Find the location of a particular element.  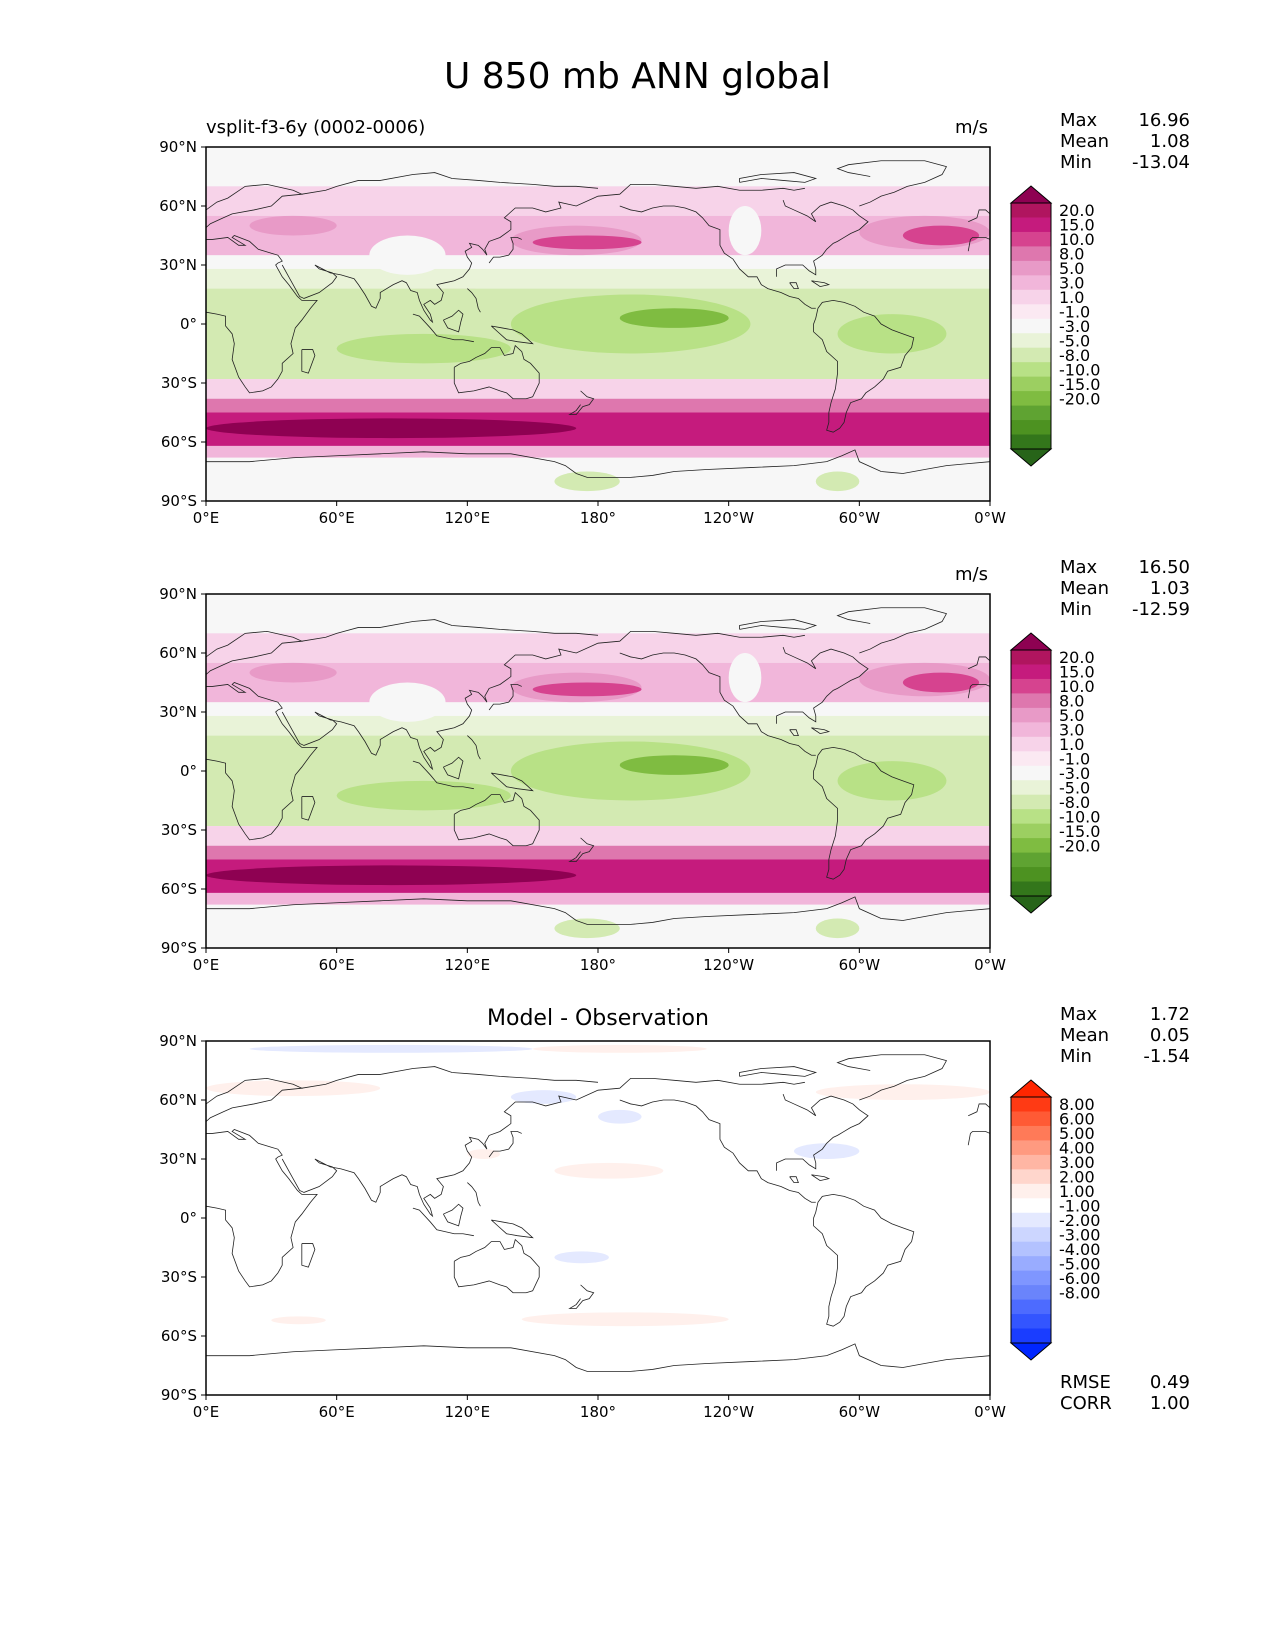

colorbar-label: 15.0 is located at coordinates (1077, 225).